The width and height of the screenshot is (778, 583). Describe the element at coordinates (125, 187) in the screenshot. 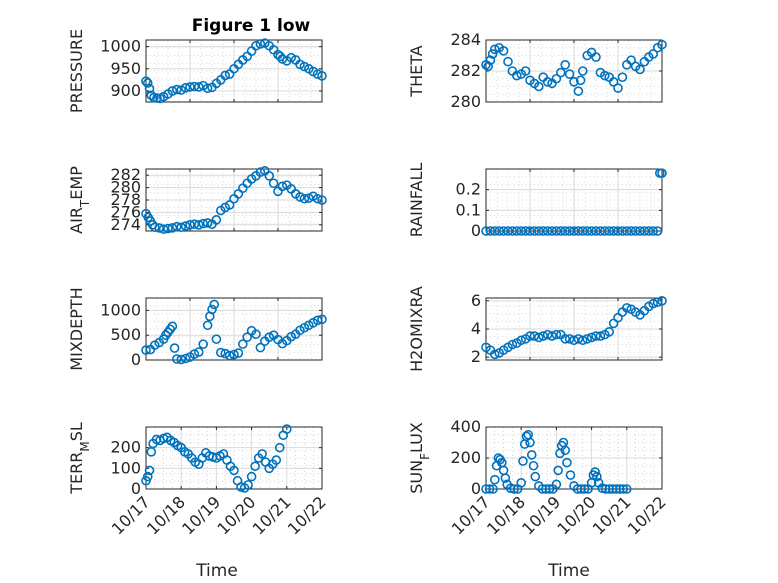

I see `y-tick-label: 280` at that location.